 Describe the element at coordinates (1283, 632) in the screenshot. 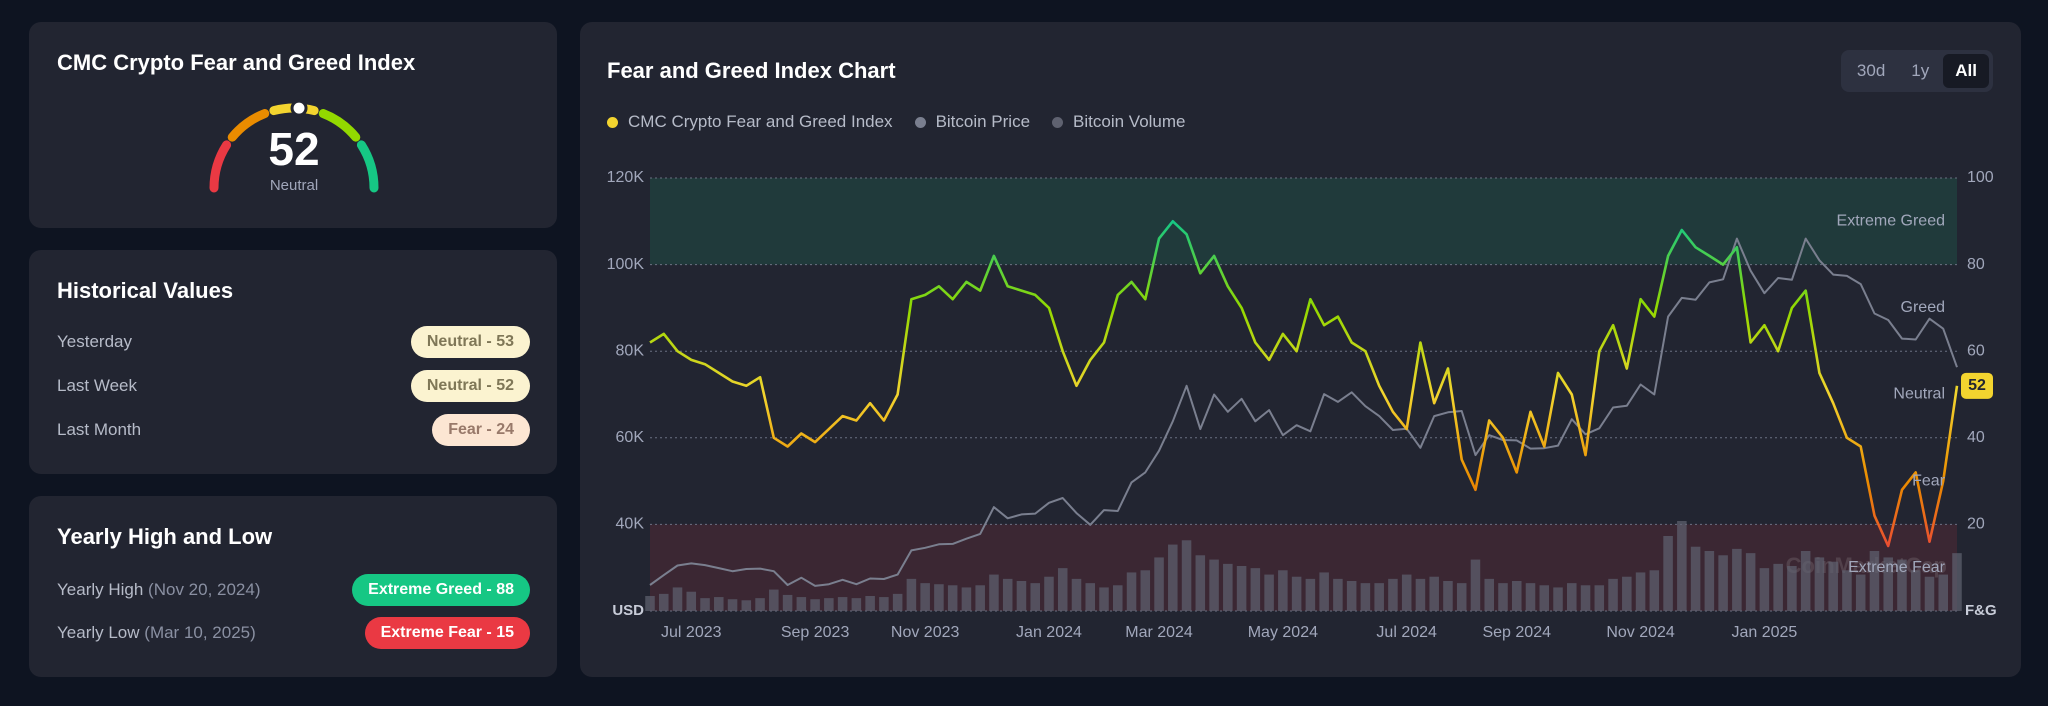

I see `x-tick-label: May 2024` at that location.